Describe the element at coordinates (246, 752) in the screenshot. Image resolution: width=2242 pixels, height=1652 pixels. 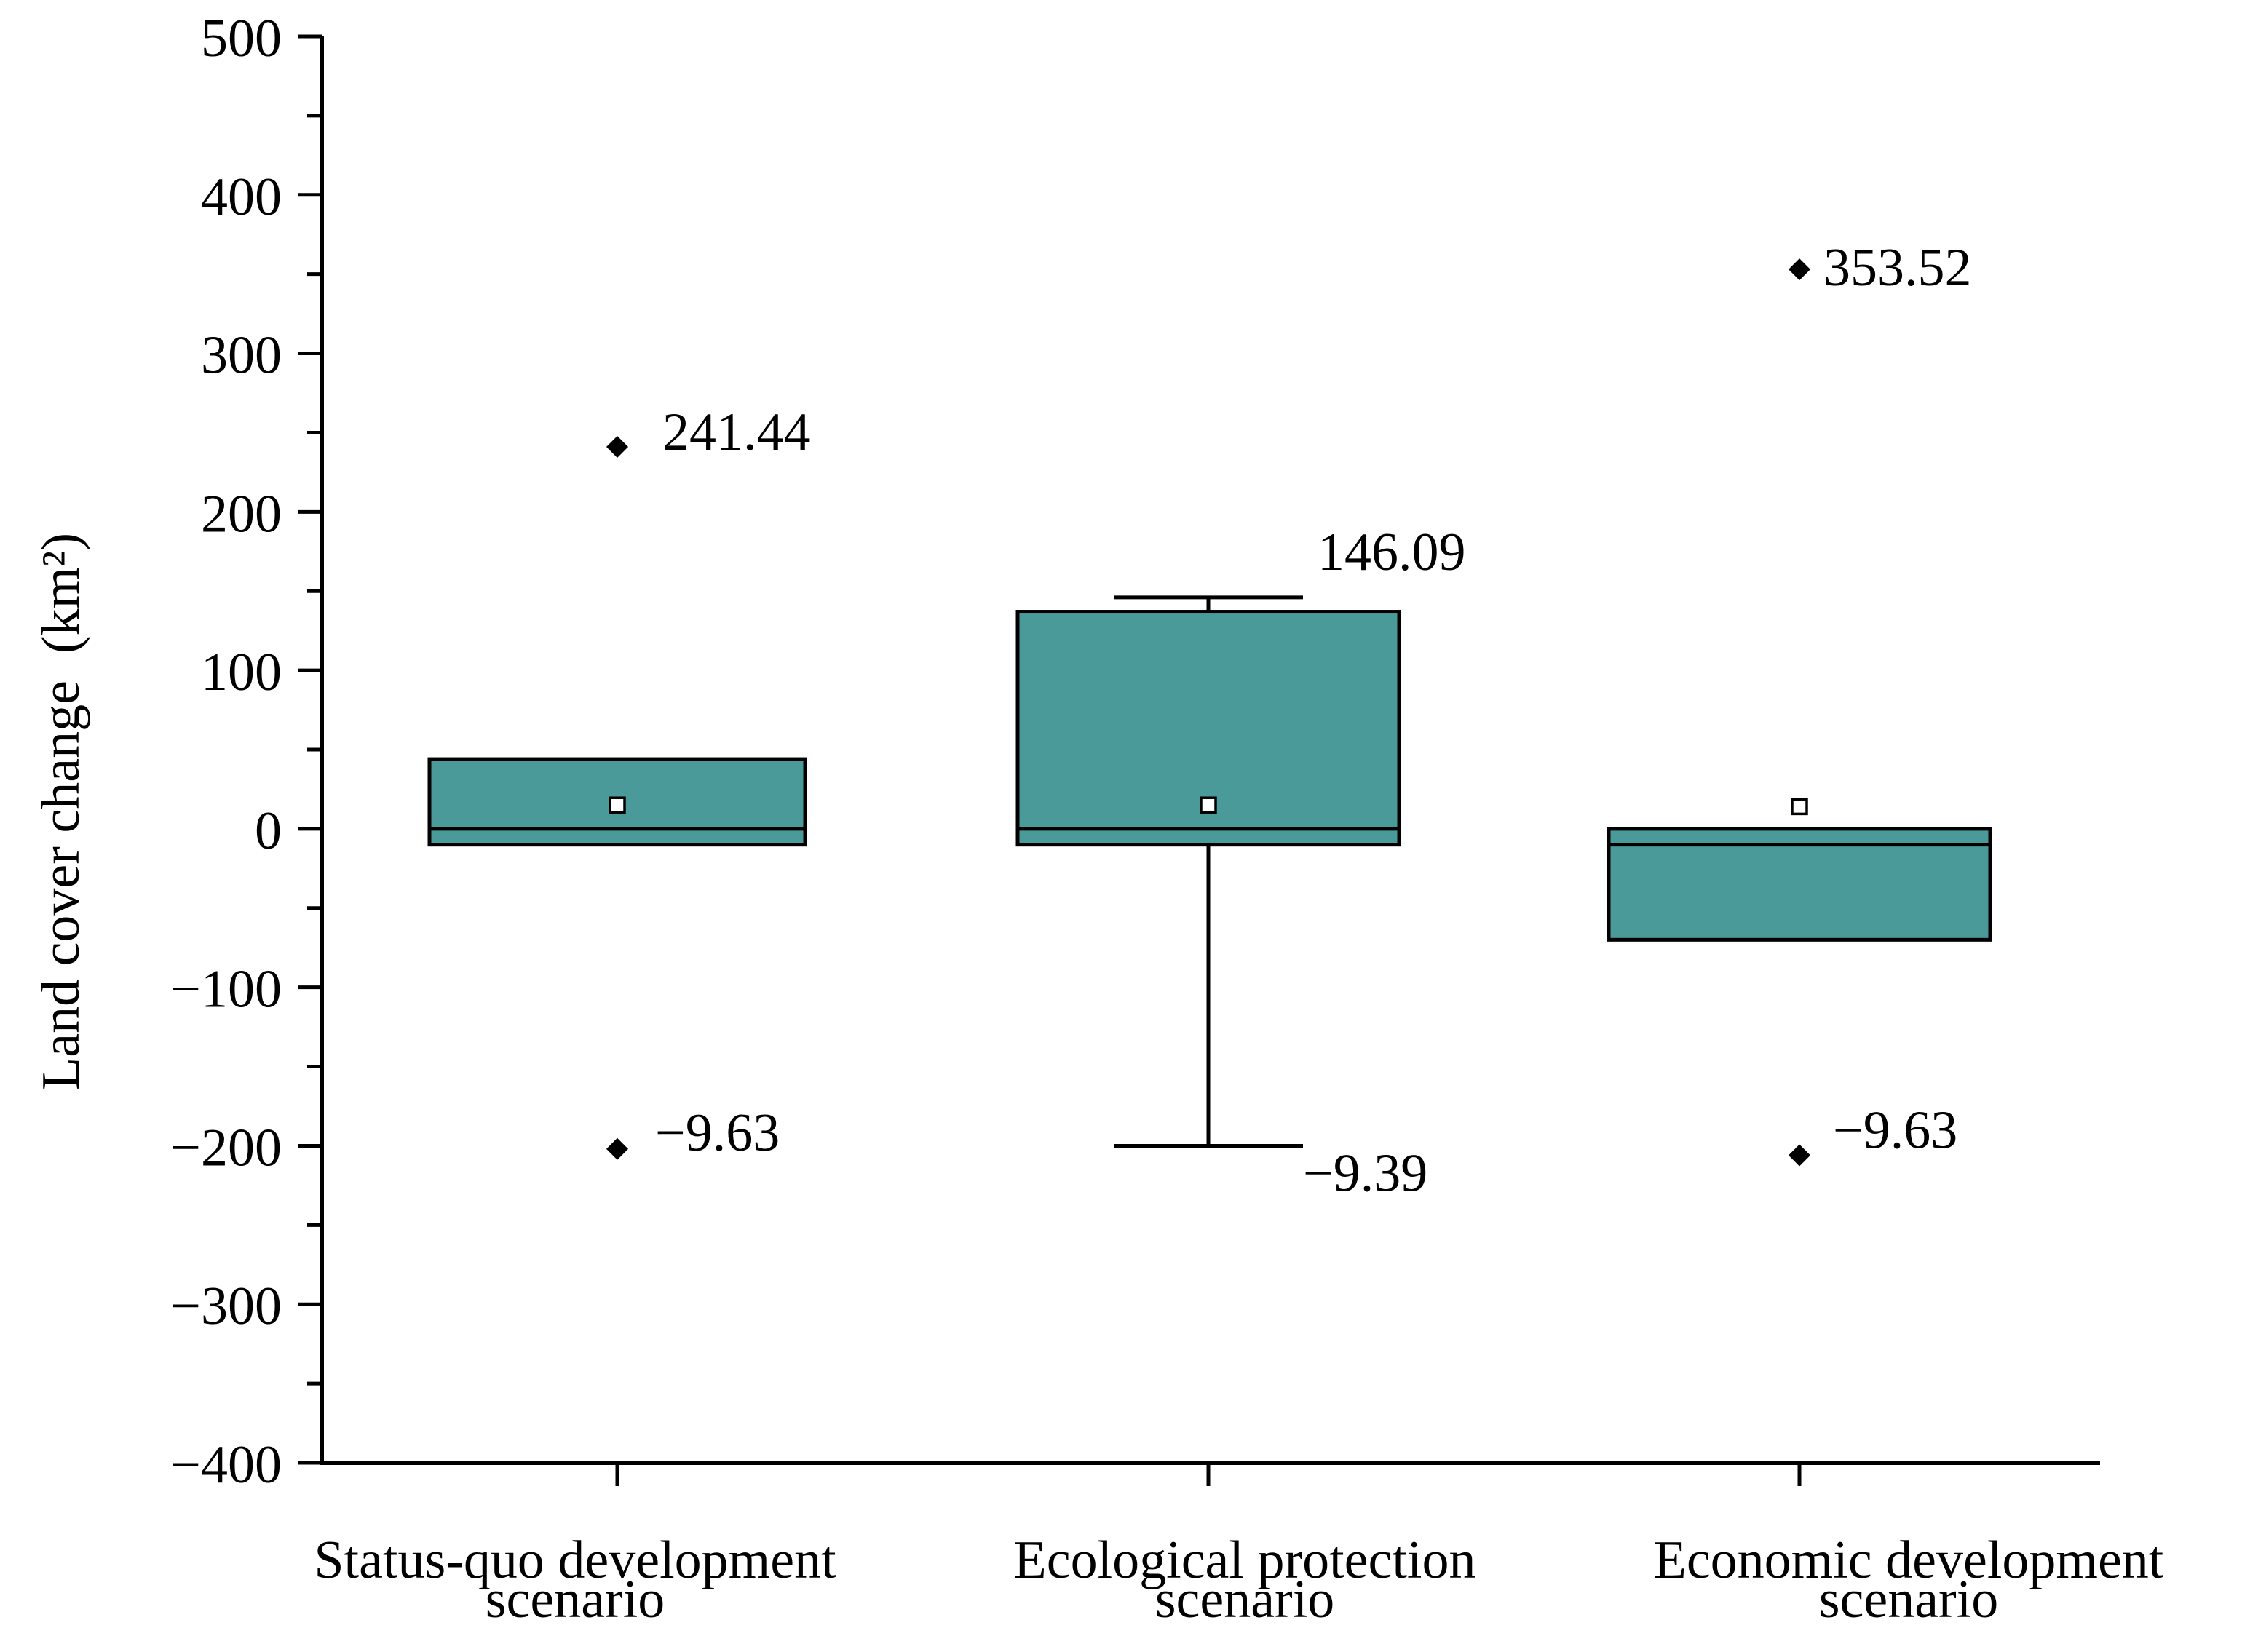
I see `y-axis-ticks: −400 −300 −200 −100 0 100 200 300 400 500` at that location.